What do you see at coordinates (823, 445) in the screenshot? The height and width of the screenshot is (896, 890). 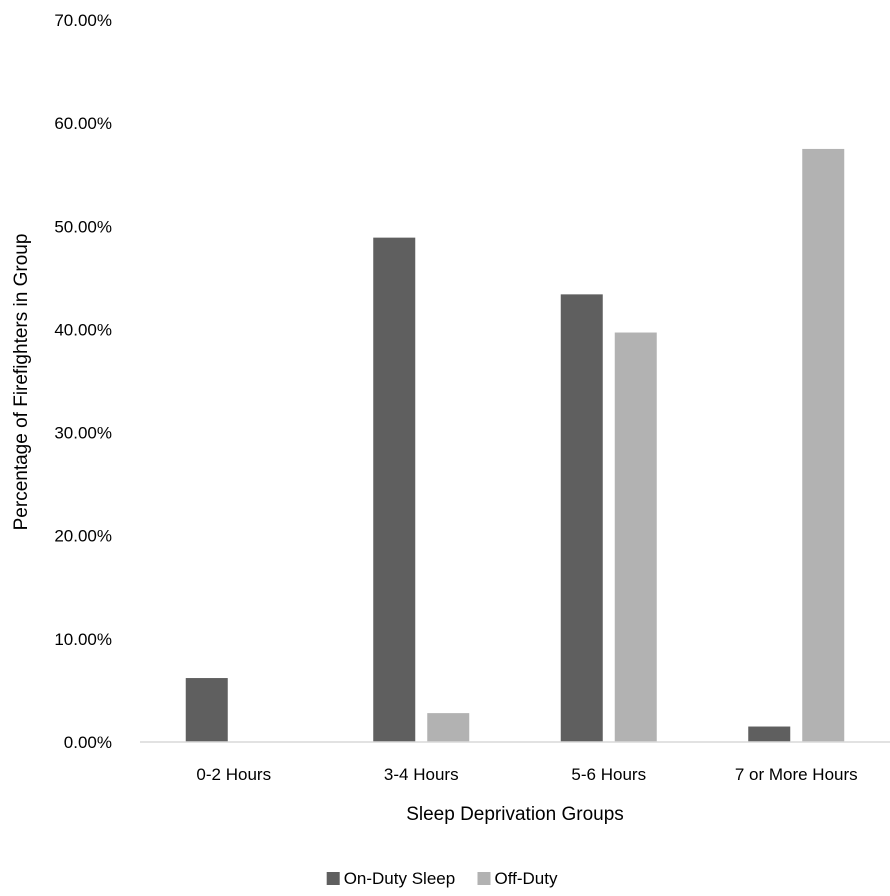 I see `bar-off-duty-7-or-more-hours` at bounding box center [823, 445].